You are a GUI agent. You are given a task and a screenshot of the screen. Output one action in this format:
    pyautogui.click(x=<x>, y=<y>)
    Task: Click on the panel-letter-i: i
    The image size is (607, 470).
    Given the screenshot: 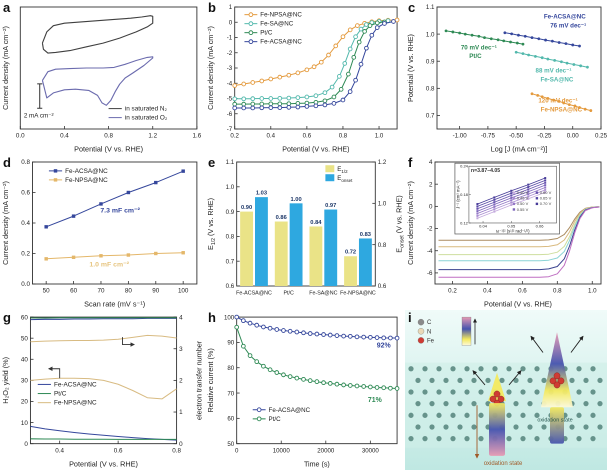 What is the action you would take?
    pyautogui.click(x=410, y=317)
    